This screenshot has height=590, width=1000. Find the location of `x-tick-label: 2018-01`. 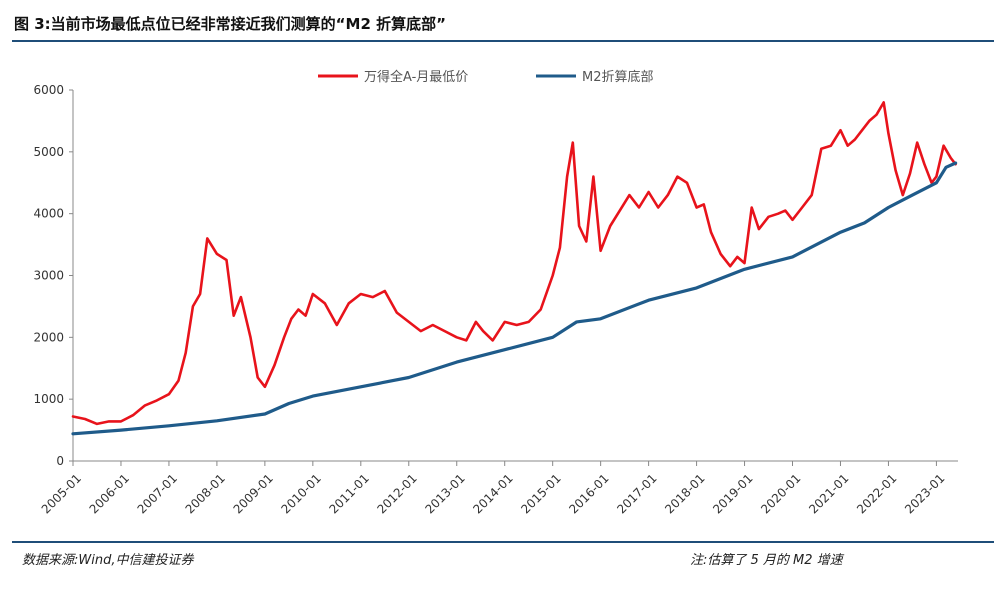

x-tick-label: 2018-01 is located at coordinates (684, 493).